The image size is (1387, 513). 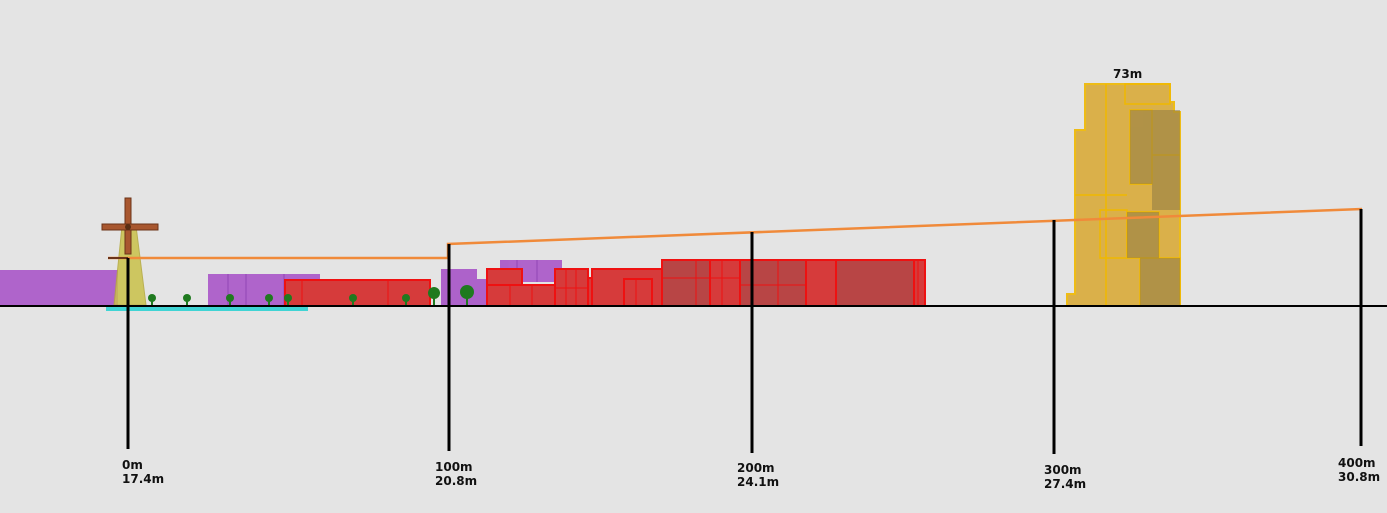 I want to click on residential-block, so click(x=59, y=288).